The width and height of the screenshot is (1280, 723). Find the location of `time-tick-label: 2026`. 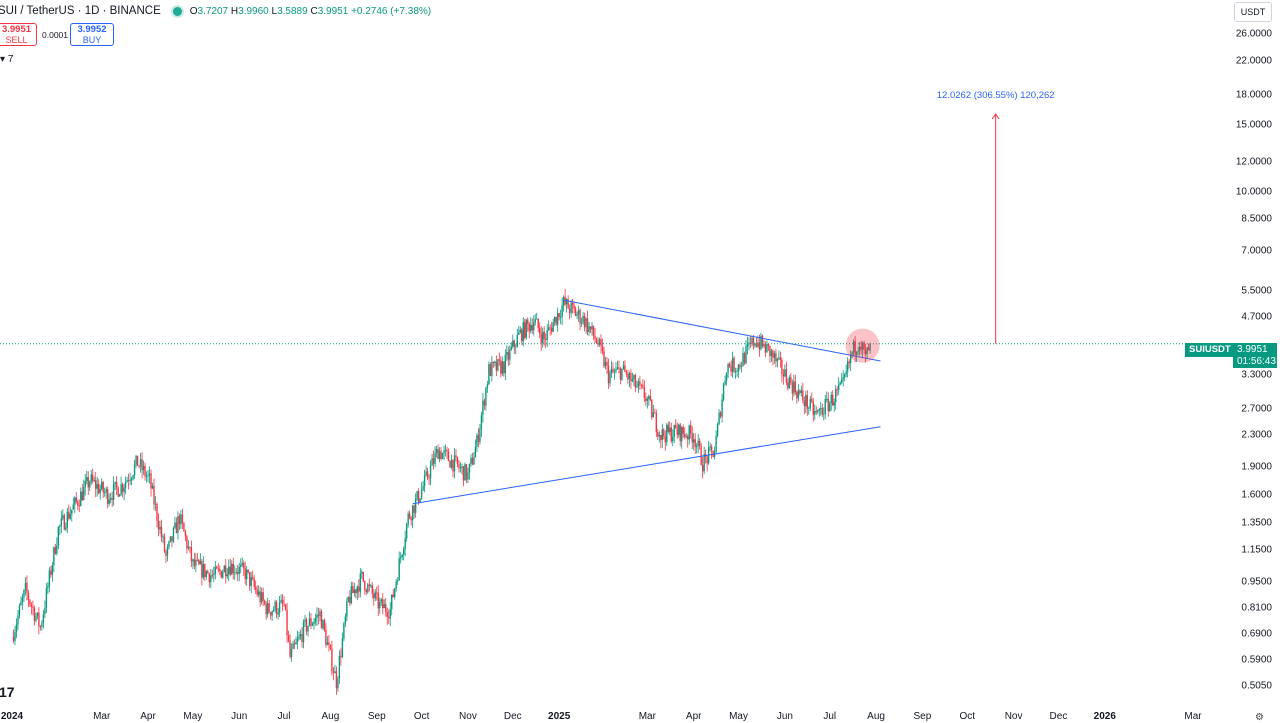

time-tick-label: 2026 is located at coordinates (1104, 716).